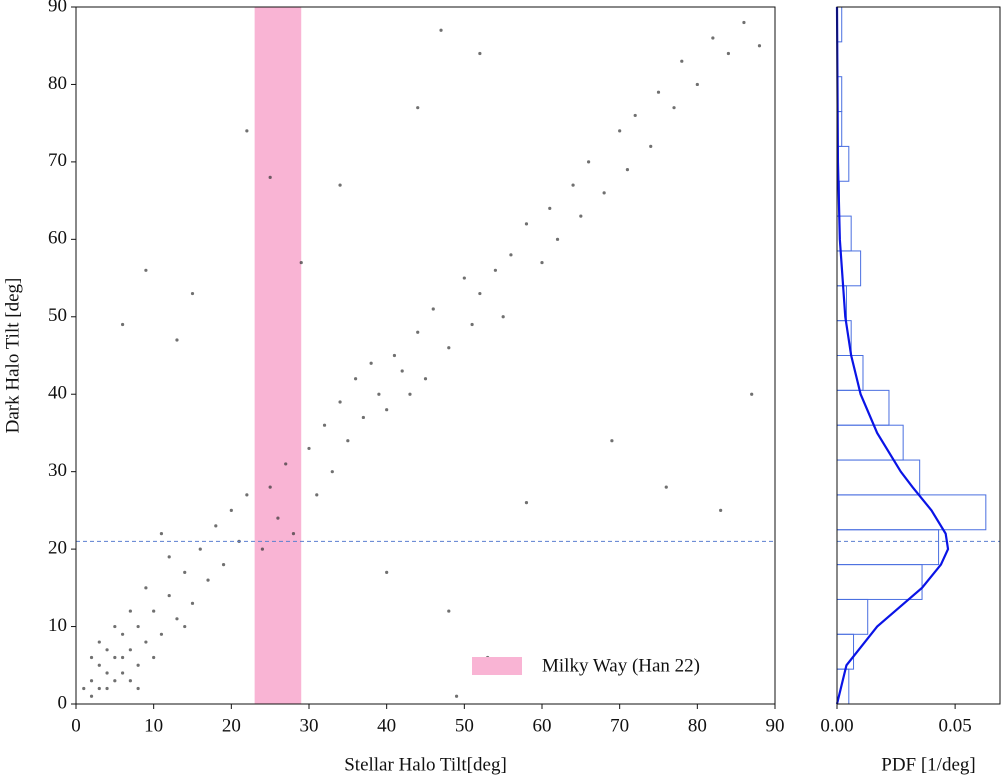 The image size is (1001, 780). I want to click on y-tick-label: 60, so click(57, 238).